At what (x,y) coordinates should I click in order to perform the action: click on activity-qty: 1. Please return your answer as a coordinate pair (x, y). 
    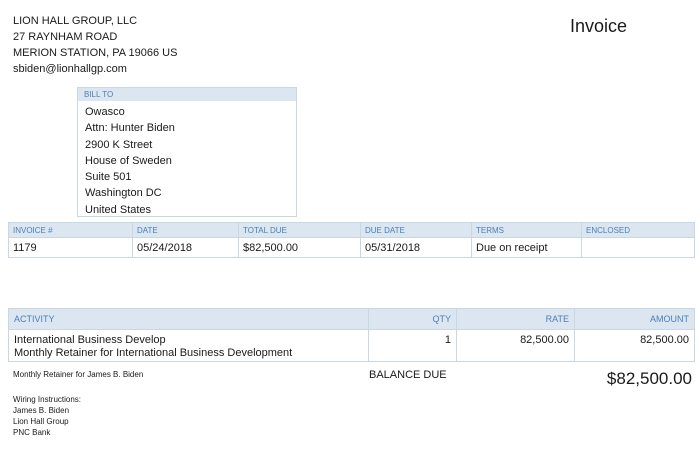
    Looking at the image, I should click on (412, 345).